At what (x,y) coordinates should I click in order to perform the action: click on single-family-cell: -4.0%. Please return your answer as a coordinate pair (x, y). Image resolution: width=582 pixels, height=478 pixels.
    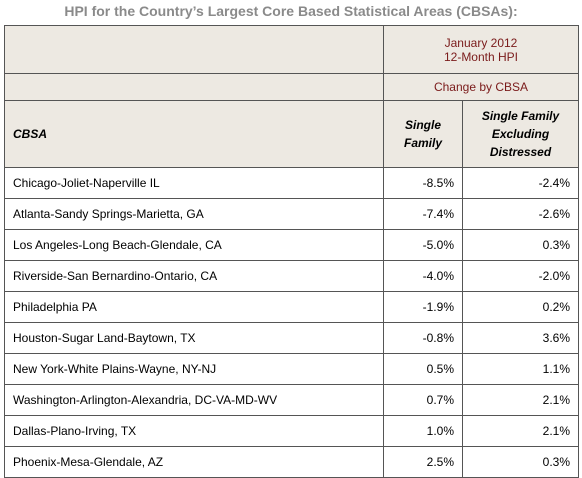
    Looking at the image, I should click on (423, 276).